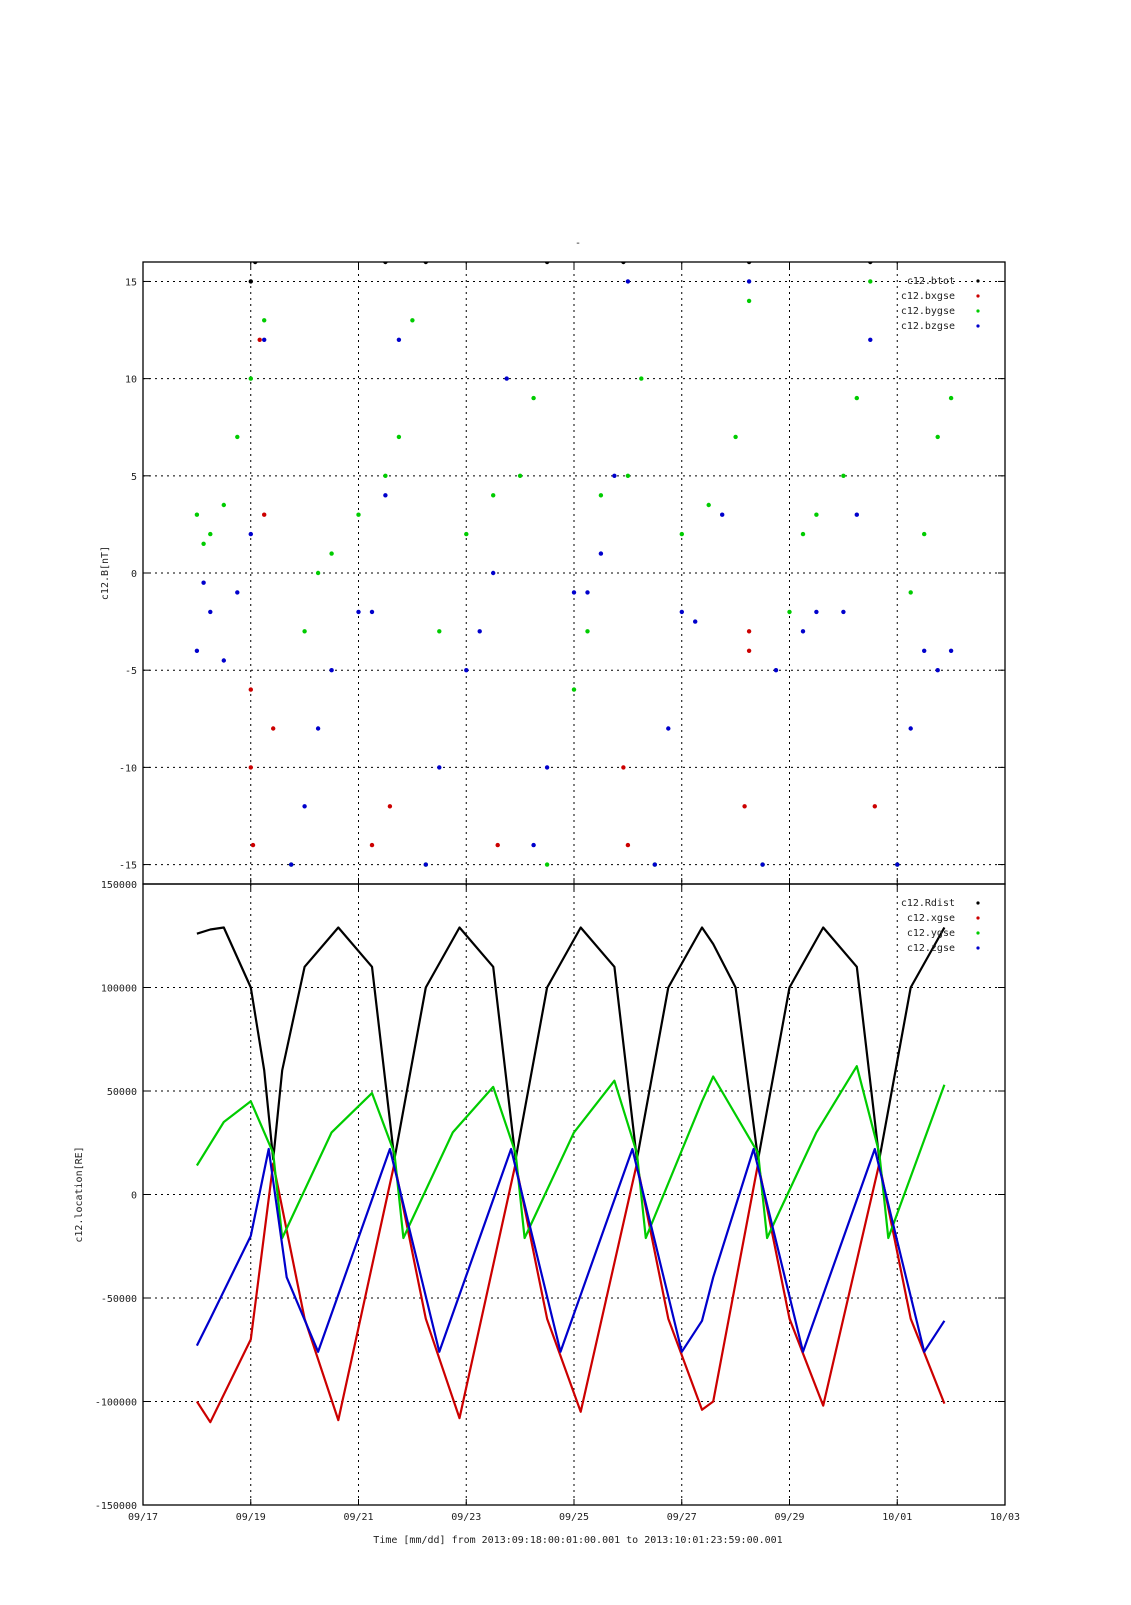 This screenshot has width=1131, height=1605. I want to click on legend-label: c12.bygse, so click(928, 311).